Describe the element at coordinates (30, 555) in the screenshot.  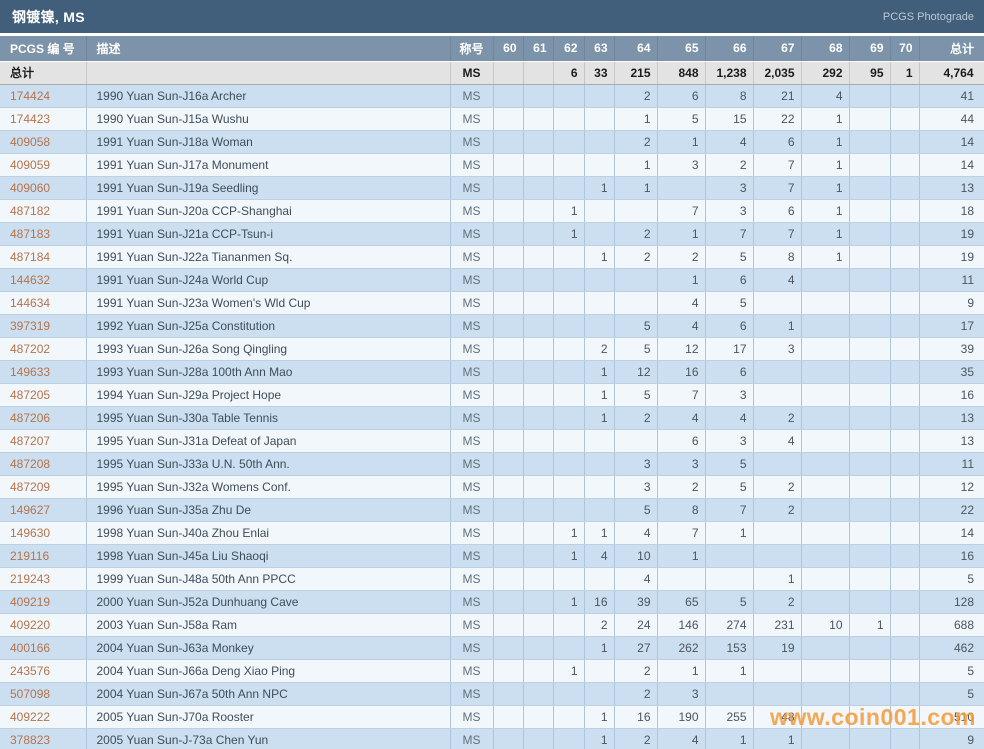
I see `pcgs-id-link: 219116` at that location.